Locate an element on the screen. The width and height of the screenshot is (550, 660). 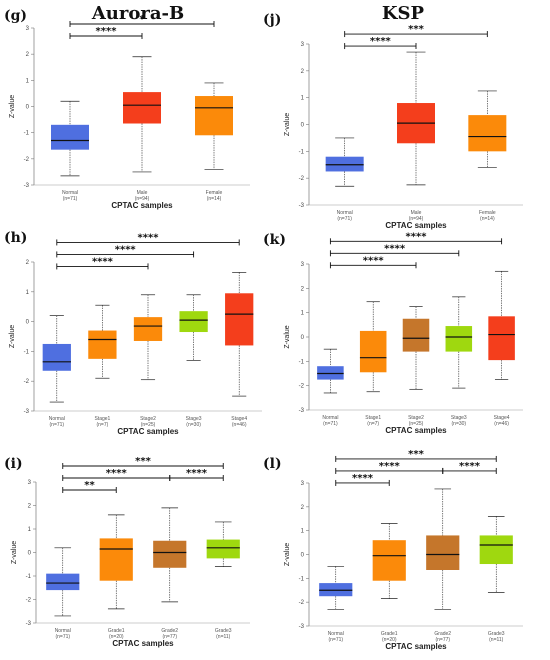
box-male is located at coordinates (142, 114).